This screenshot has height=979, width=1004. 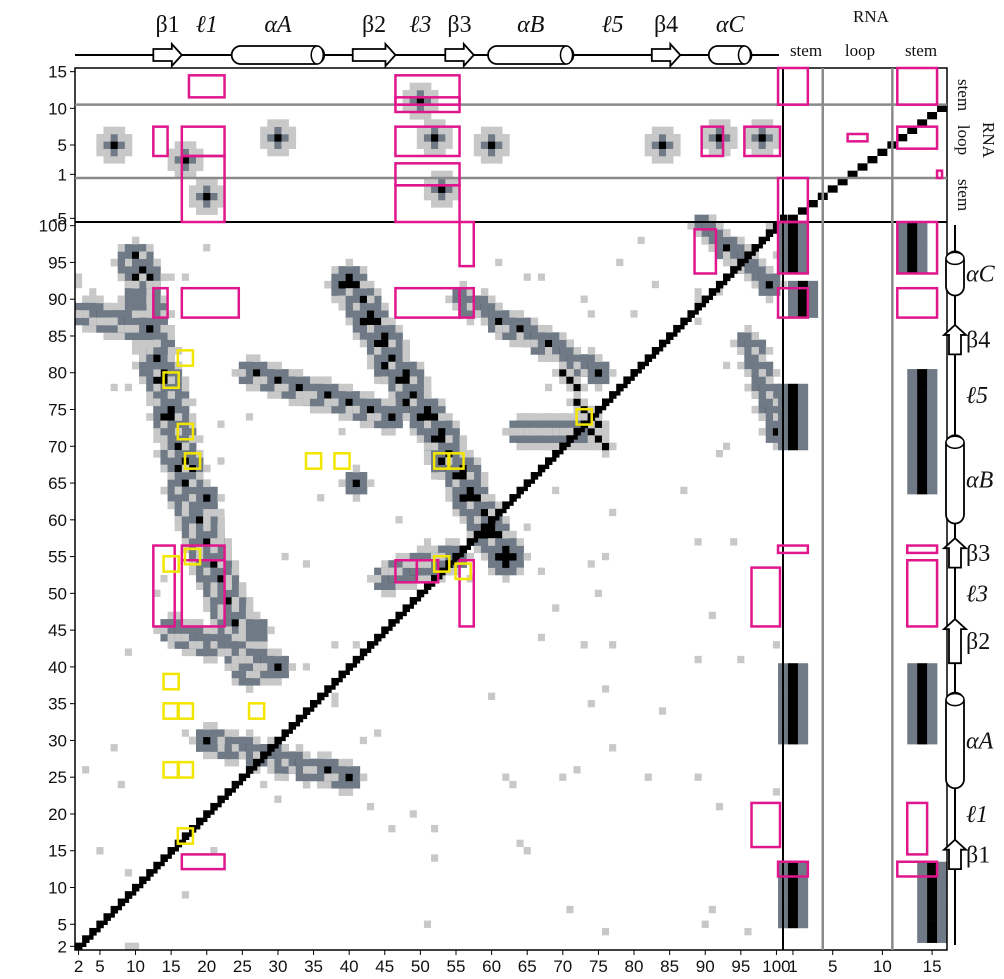 I want to click on yellow-box, so click(x=185, y=711).